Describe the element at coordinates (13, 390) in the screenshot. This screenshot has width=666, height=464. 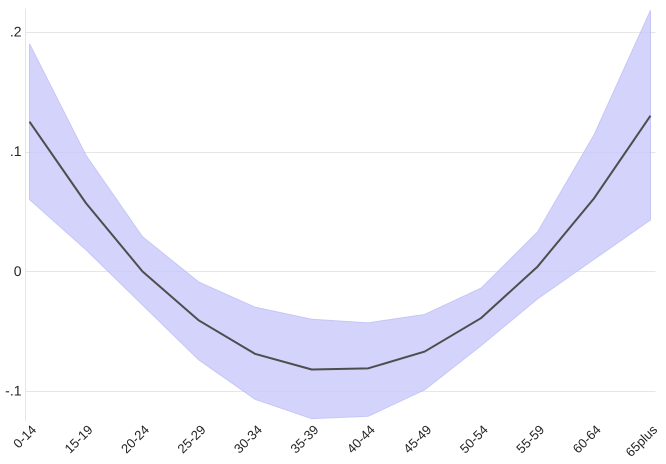
I see `y-tick-label: -.1` at that location.